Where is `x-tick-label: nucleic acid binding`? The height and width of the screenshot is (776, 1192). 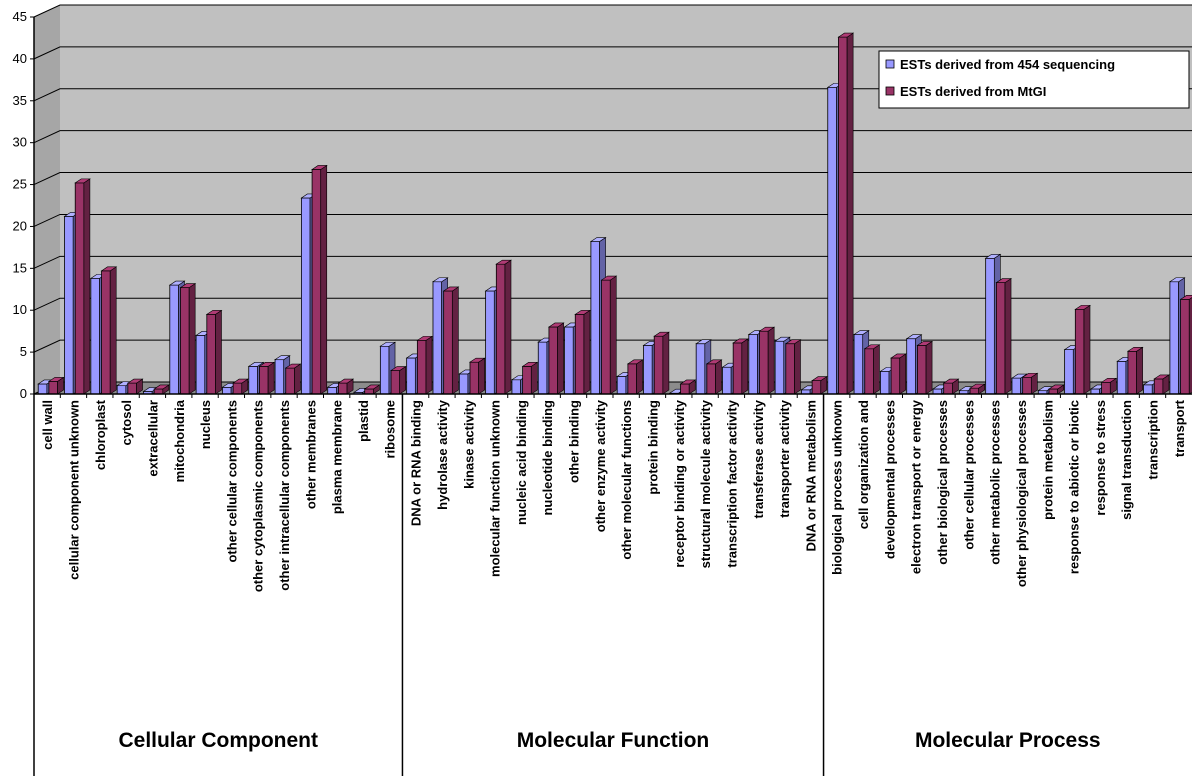
x-tick-label: nucleic acid binding is located at coordinates (521, 462).